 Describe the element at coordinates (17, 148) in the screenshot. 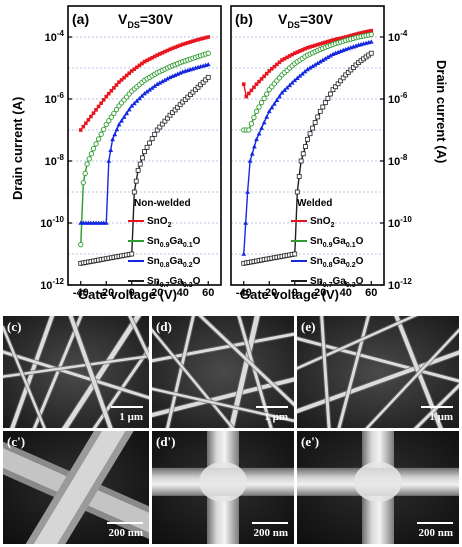

I see `y-axis-title-a: Drain current (A)` at that location.